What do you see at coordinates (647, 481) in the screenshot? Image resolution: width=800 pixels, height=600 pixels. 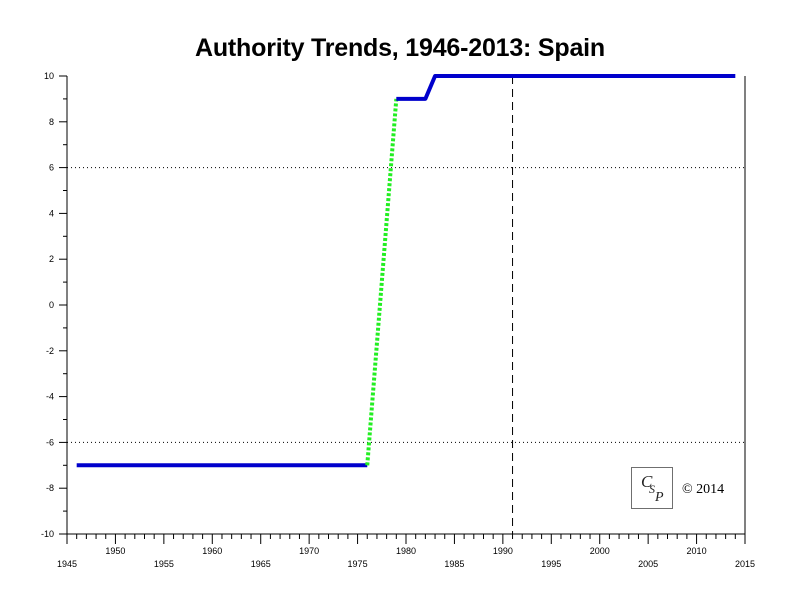 I see `svg-text: C` at bounding box center [647, 481].